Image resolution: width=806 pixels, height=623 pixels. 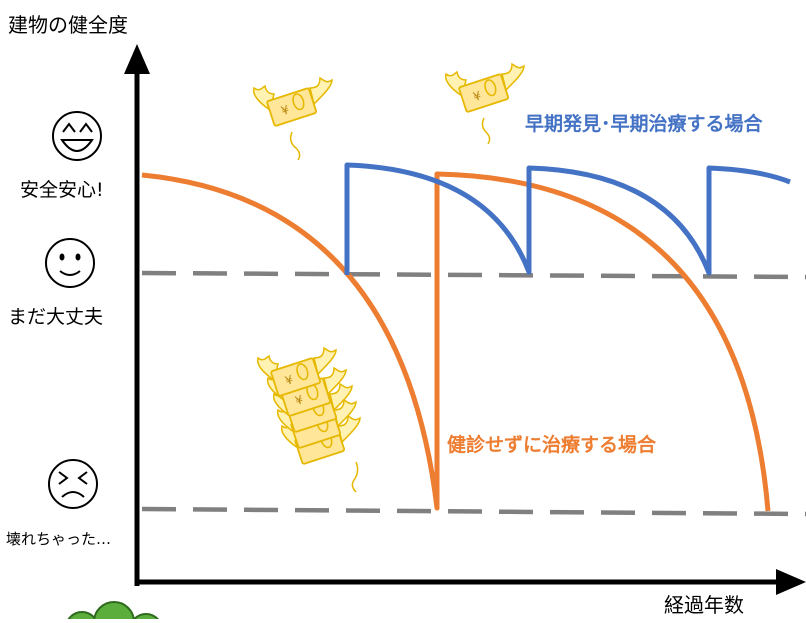 I want to click on level-label-safe: 安全安心!, so click(x=62, y=190).